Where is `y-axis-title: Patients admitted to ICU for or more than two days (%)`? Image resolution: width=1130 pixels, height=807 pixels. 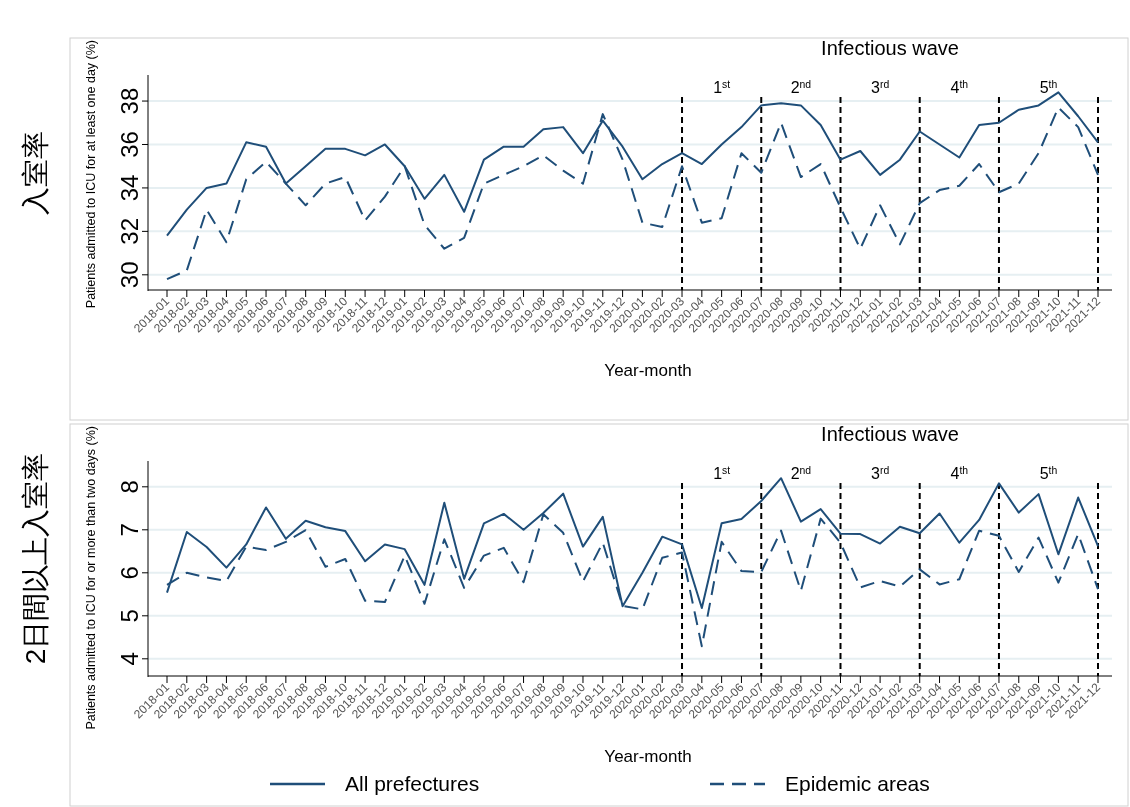
y-axis-title: Patients admitted to ICU for or more than two days (%) is located at coordinates (91, 578).